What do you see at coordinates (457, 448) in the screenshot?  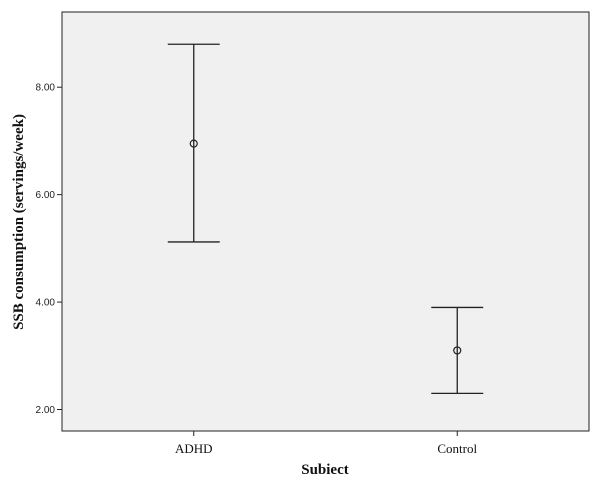 I see `x-tick-label: Control` at bounding box center [457, 448].